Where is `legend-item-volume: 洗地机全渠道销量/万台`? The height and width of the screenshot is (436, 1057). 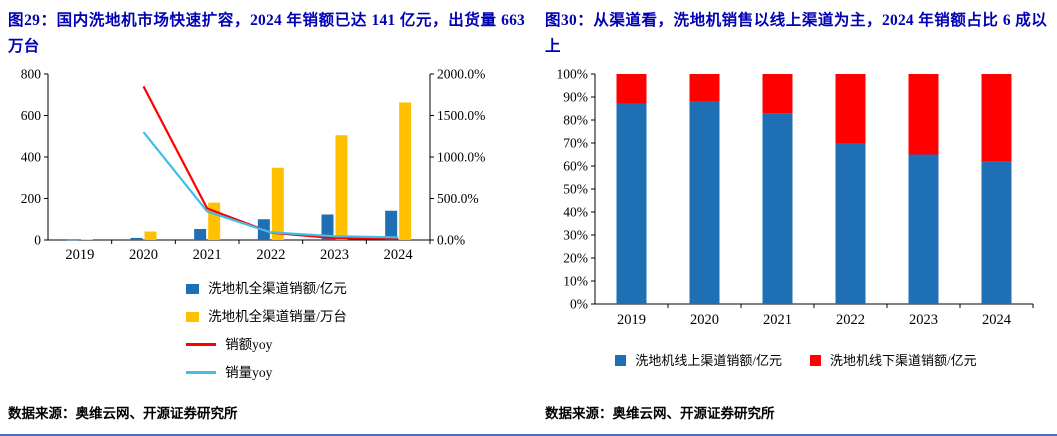 legend-item-volume: 洗地机全渠道销量/万台 is located at coordinates (266, 316).